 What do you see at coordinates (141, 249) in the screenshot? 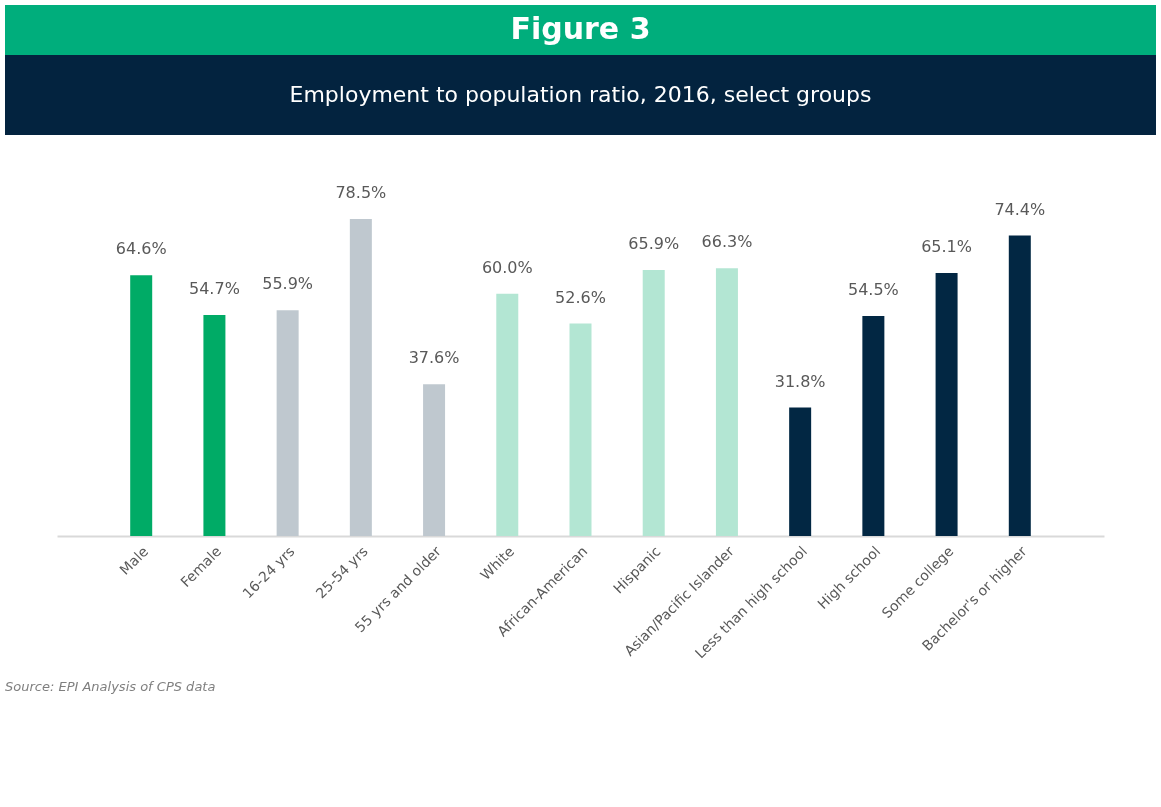
I see `data-label: 64.6%` at bounding box center [141, 249].